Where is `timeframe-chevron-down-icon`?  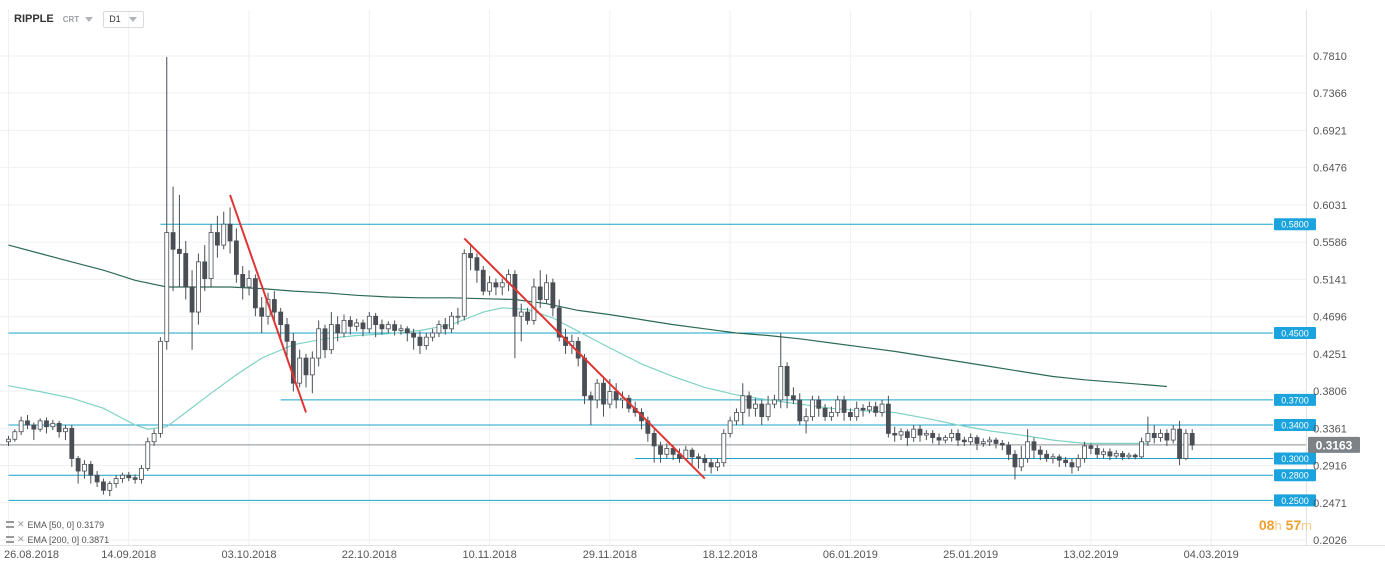
timeframe-chevron-down-icon is located at coordinates (132, 19).